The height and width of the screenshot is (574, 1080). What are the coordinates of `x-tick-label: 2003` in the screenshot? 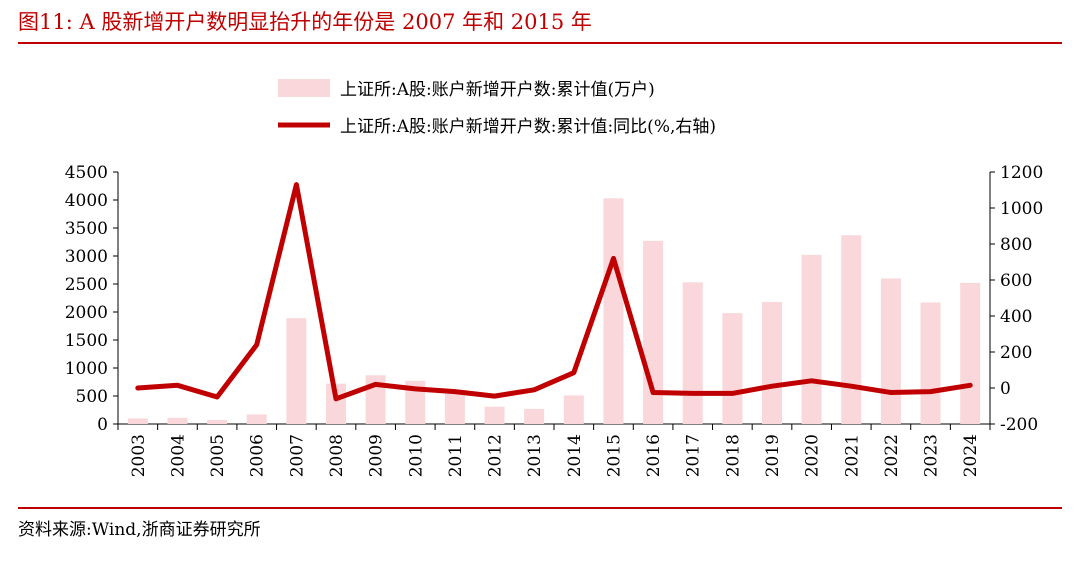 It's located at (139, 455).